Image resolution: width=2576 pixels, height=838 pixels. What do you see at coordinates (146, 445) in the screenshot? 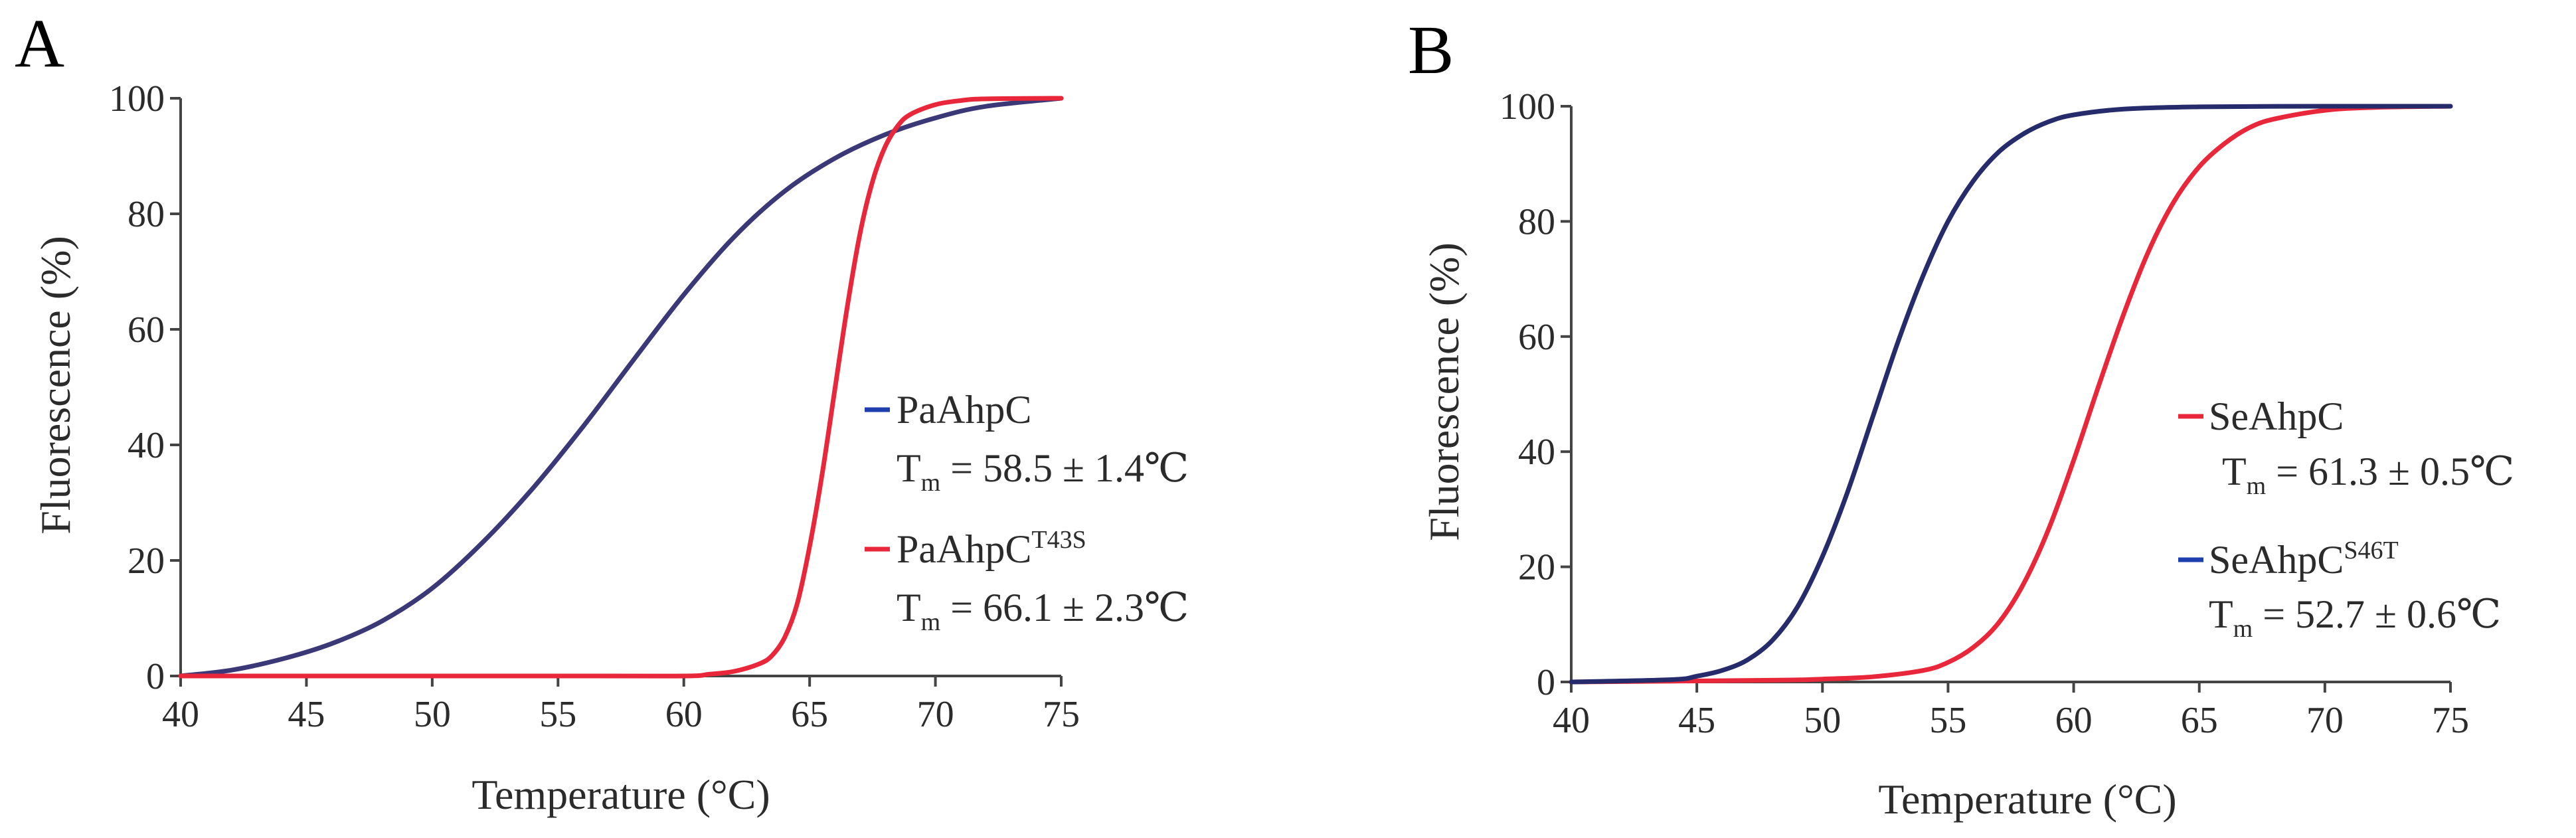
I see `panel-a-y-tick-label: 40` at bounding box center [146, 445].